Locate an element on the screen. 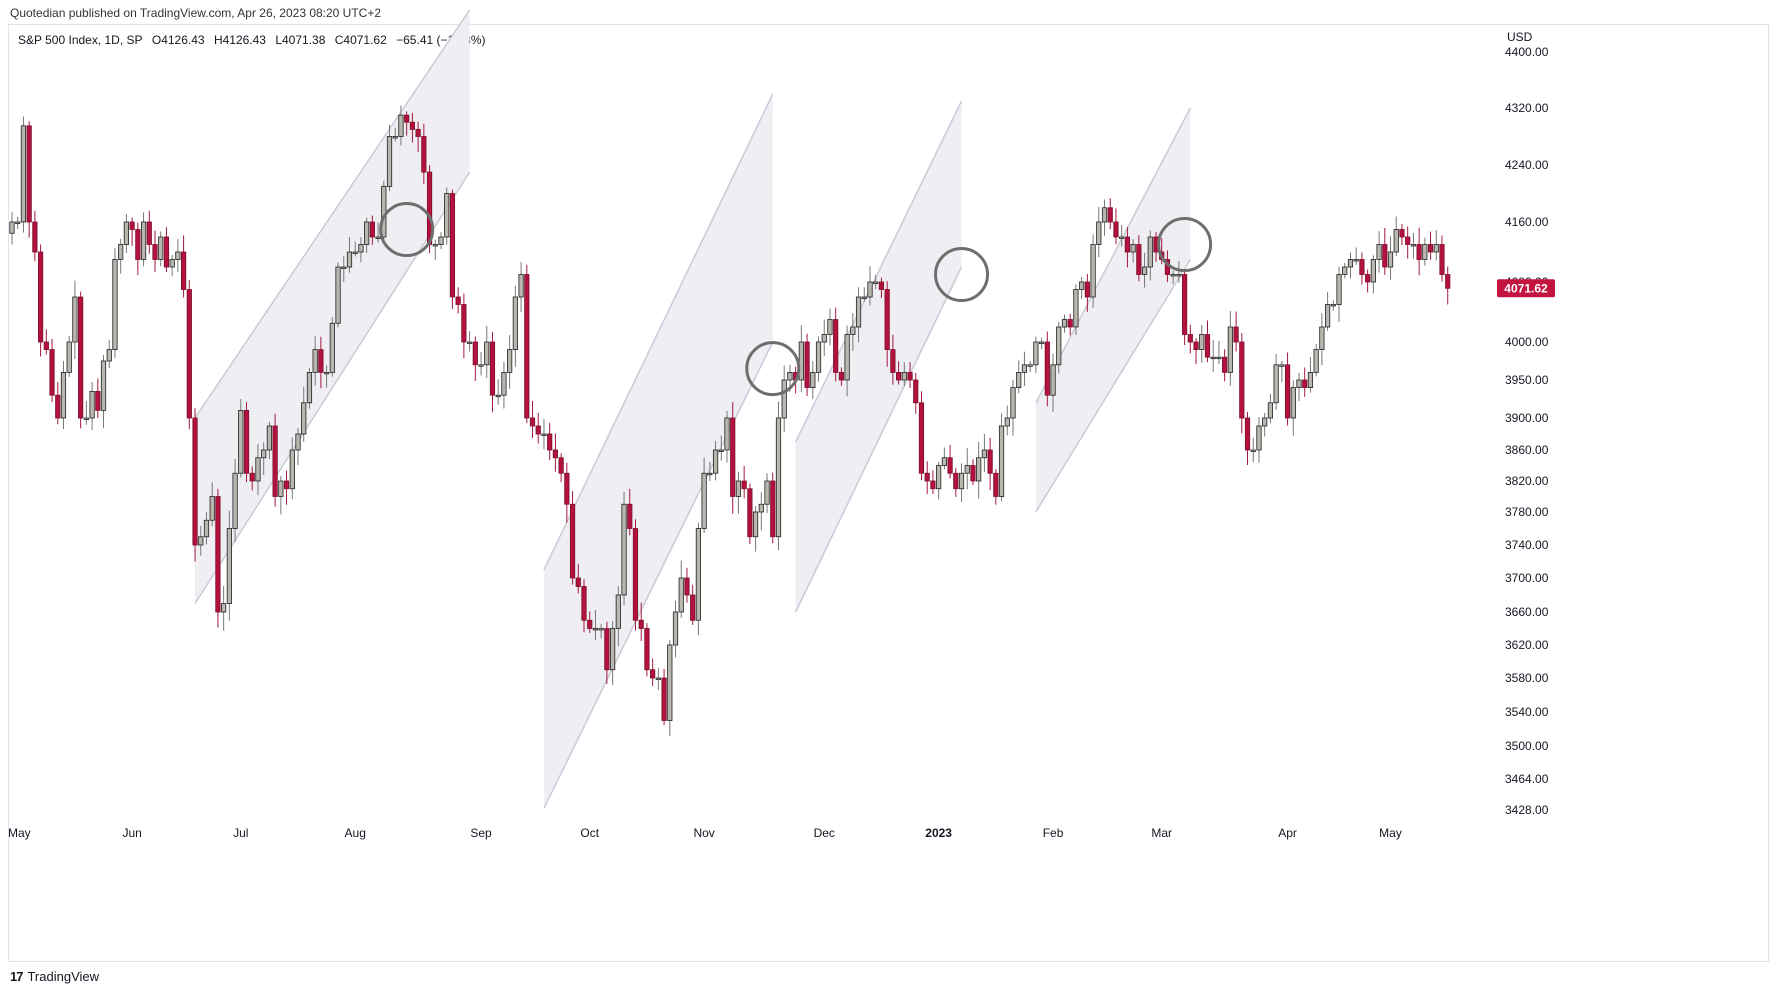  time-axis: May Jun Jul Aug Sep Oct Nov Dec 2023 Feb Mar Apr May is located at coordinates (705, 833).